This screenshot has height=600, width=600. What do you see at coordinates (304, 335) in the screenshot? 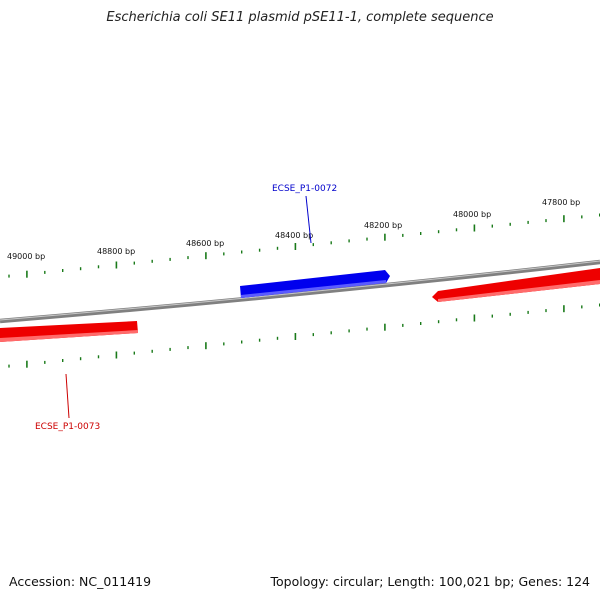
I see `inner-tick-ring` at bounding box center [304, 335].